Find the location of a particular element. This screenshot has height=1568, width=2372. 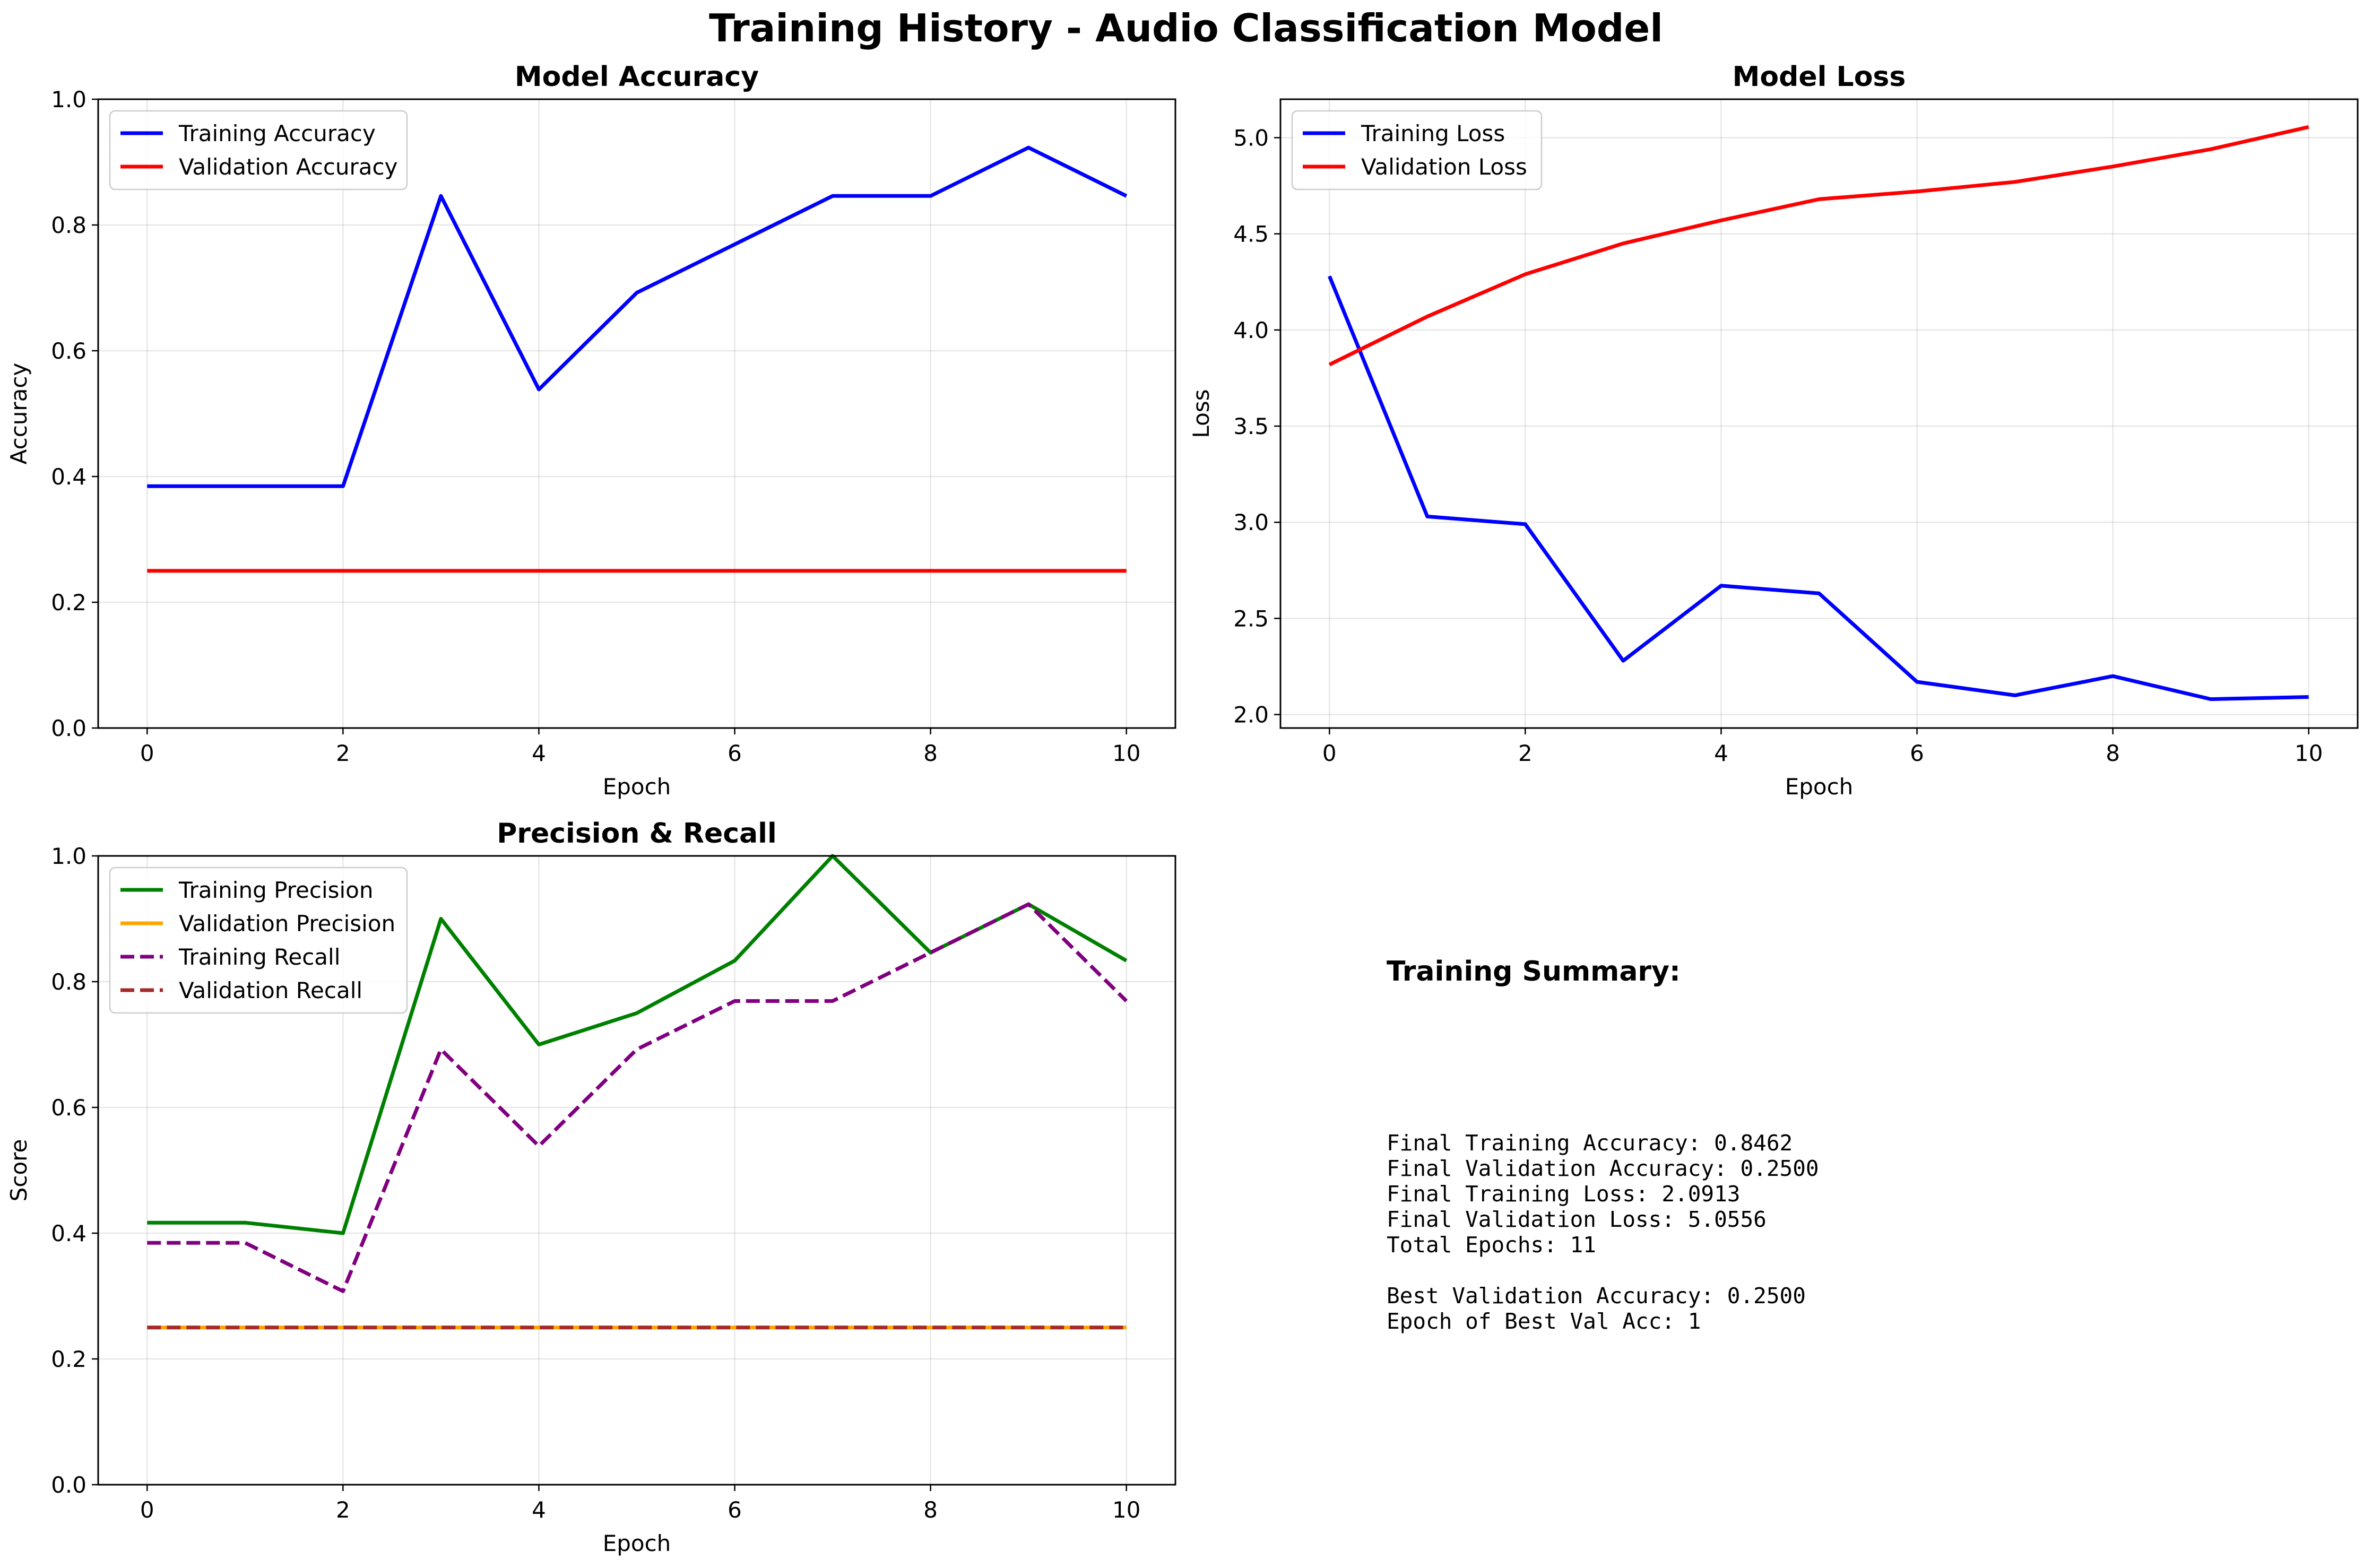

y-tick-label: 3.0 is located at coordinates (1251, 522).